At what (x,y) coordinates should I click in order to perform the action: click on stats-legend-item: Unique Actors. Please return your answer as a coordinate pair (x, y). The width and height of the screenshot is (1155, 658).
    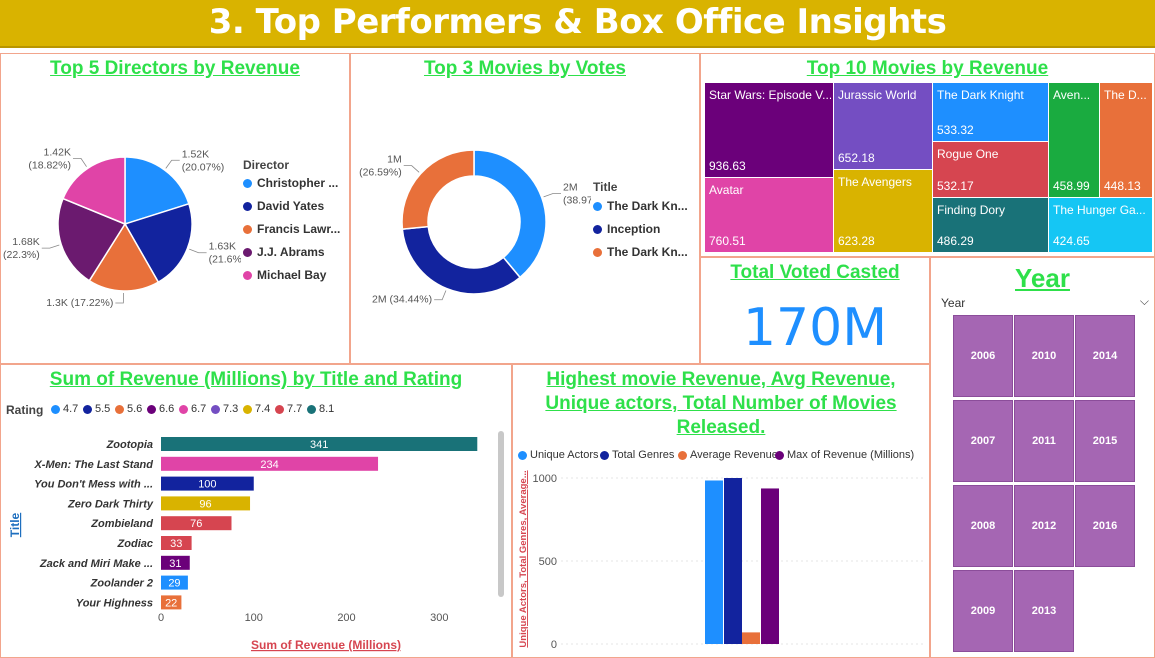
    Looking at the image, I should click on (558, 455).